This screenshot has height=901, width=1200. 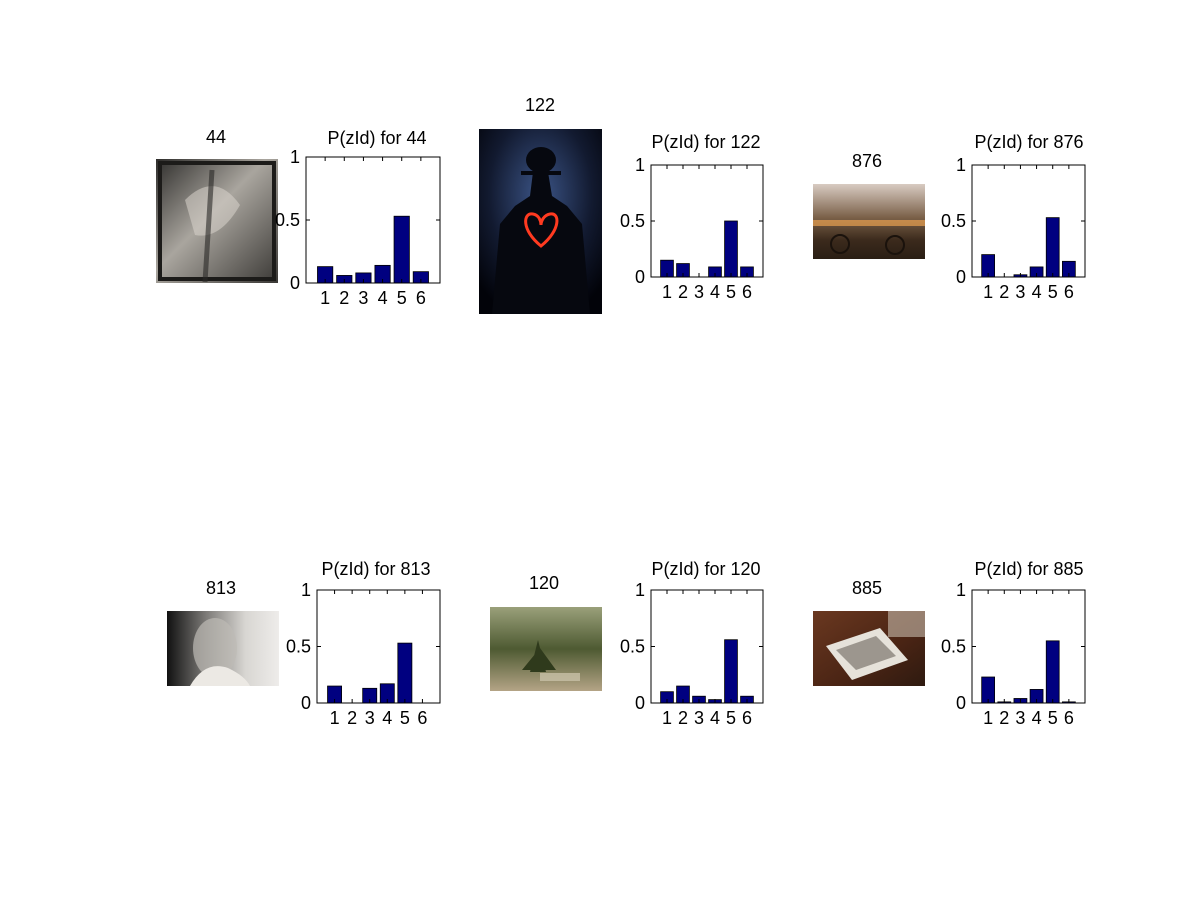 I want to click on chart-title: P(zId) for 885, so click(x=1028, y=569).